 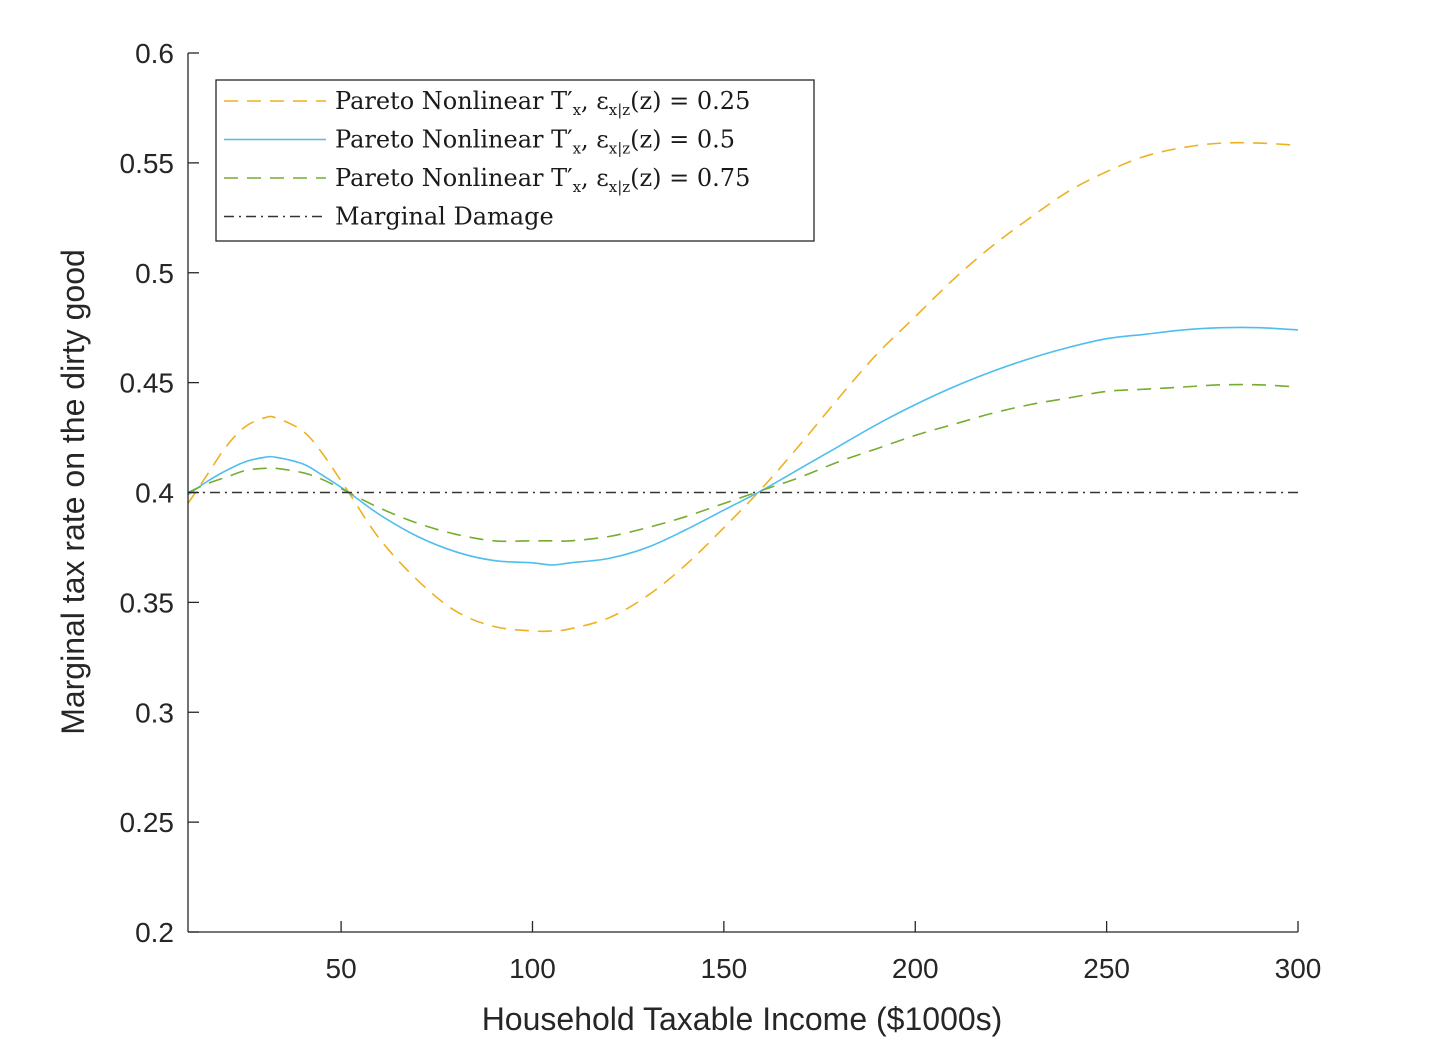 What do you see at coordinates (341, 968) in the screenshot?
I see `x-tick-label: 50` at bounding box center [341, 968].